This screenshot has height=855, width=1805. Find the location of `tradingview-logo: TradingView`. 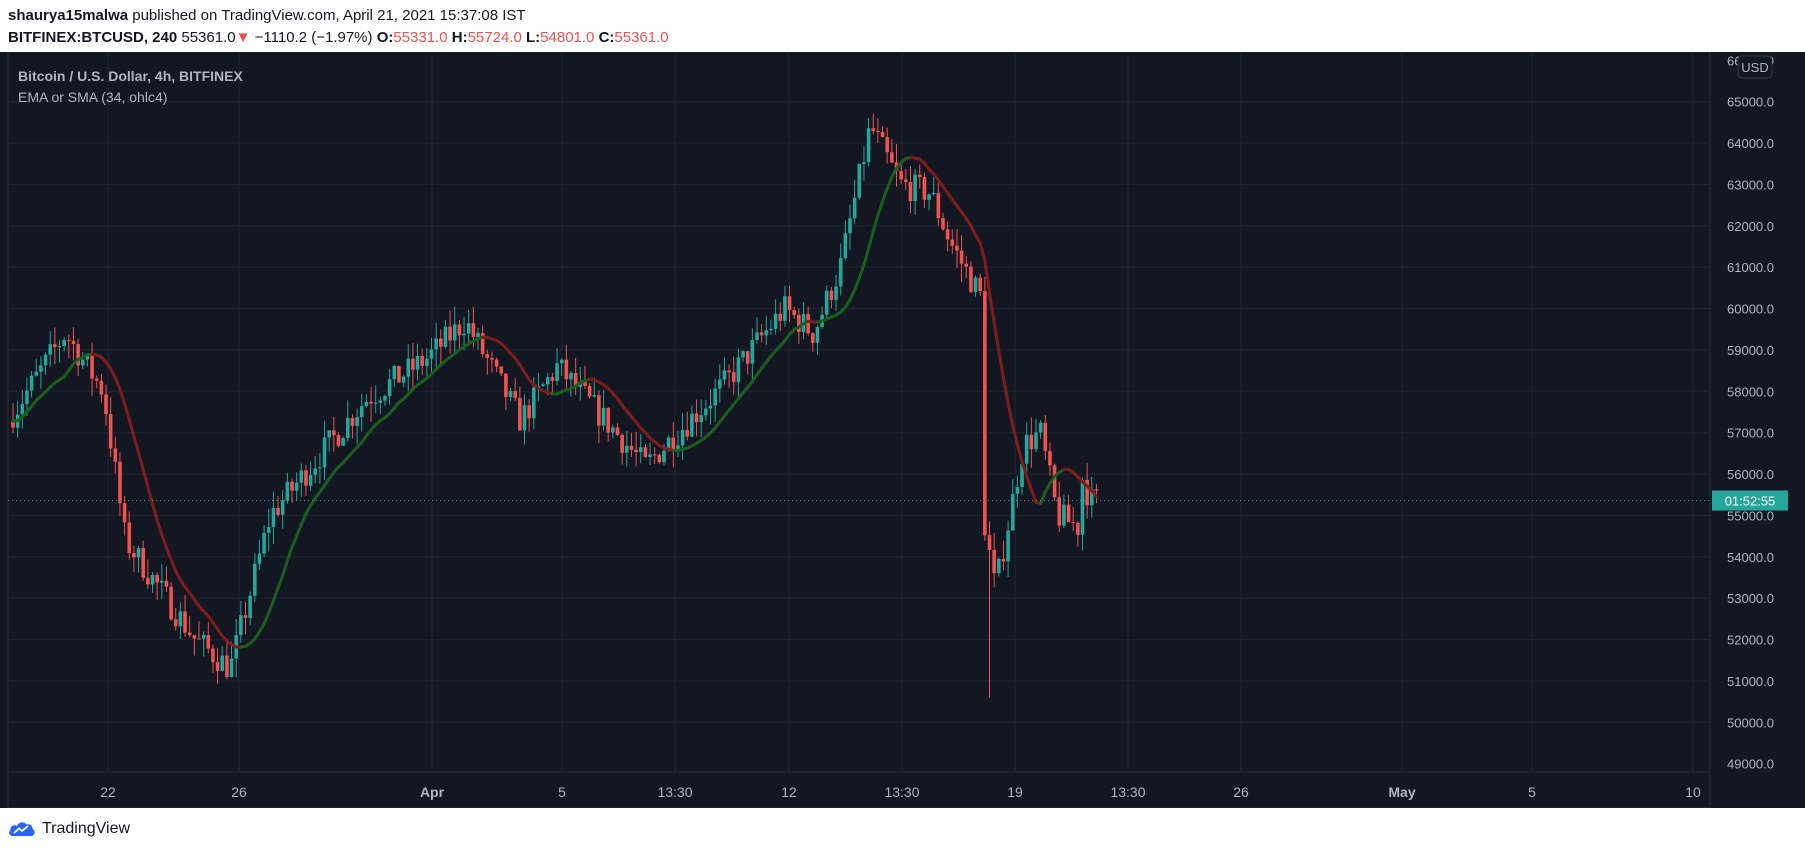

tradingview-logo: TradingView is located at coordinates (69, 829).